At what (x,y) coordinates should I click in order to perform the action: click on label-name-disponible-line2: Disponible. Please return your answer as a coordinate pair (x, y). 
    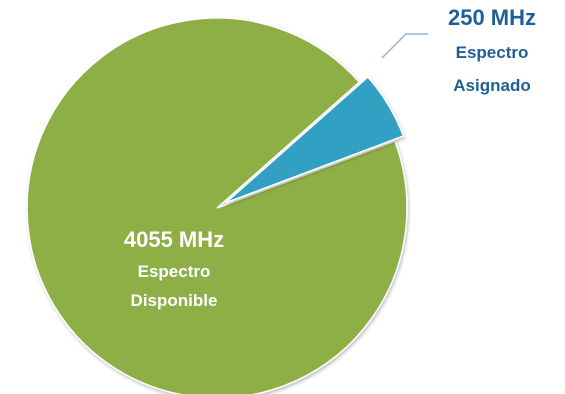
    Looking at the image, I should click on (174, 300).